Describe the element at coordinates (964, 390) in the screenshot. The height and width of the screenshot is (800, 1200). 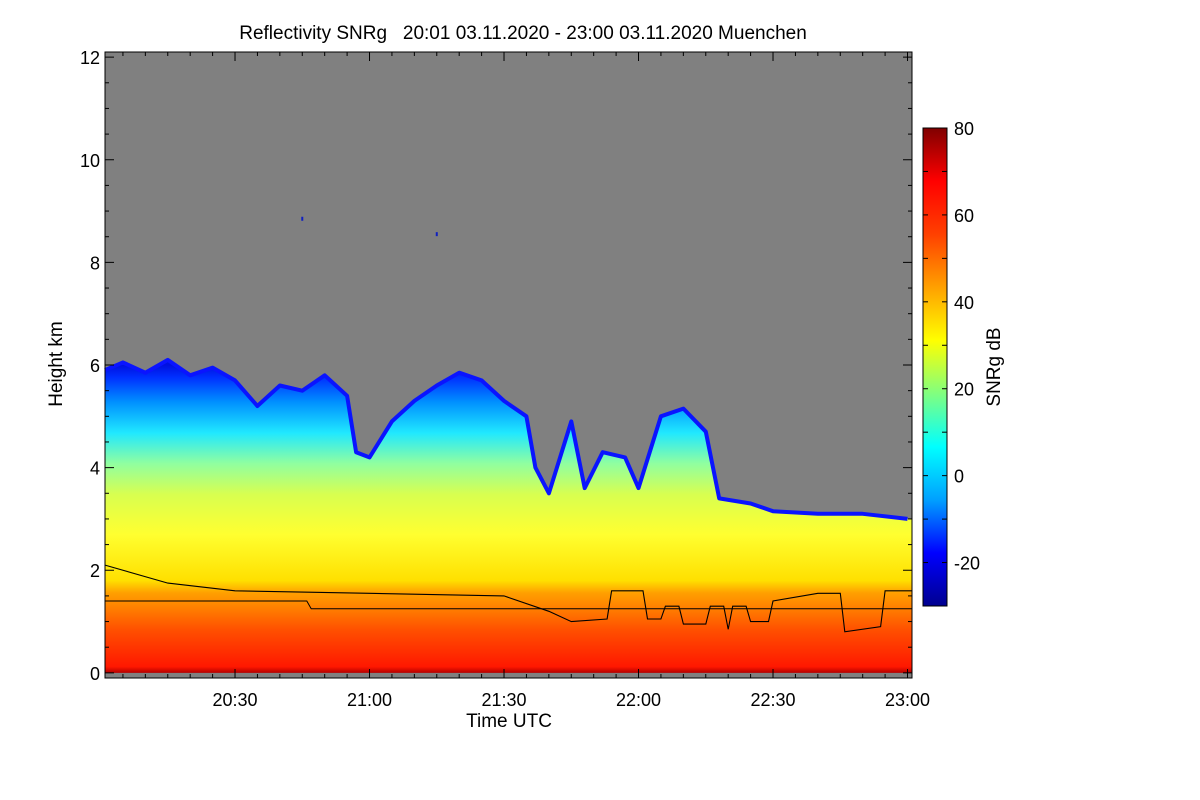
I see `colorbar-tick-label: 20` at that location.